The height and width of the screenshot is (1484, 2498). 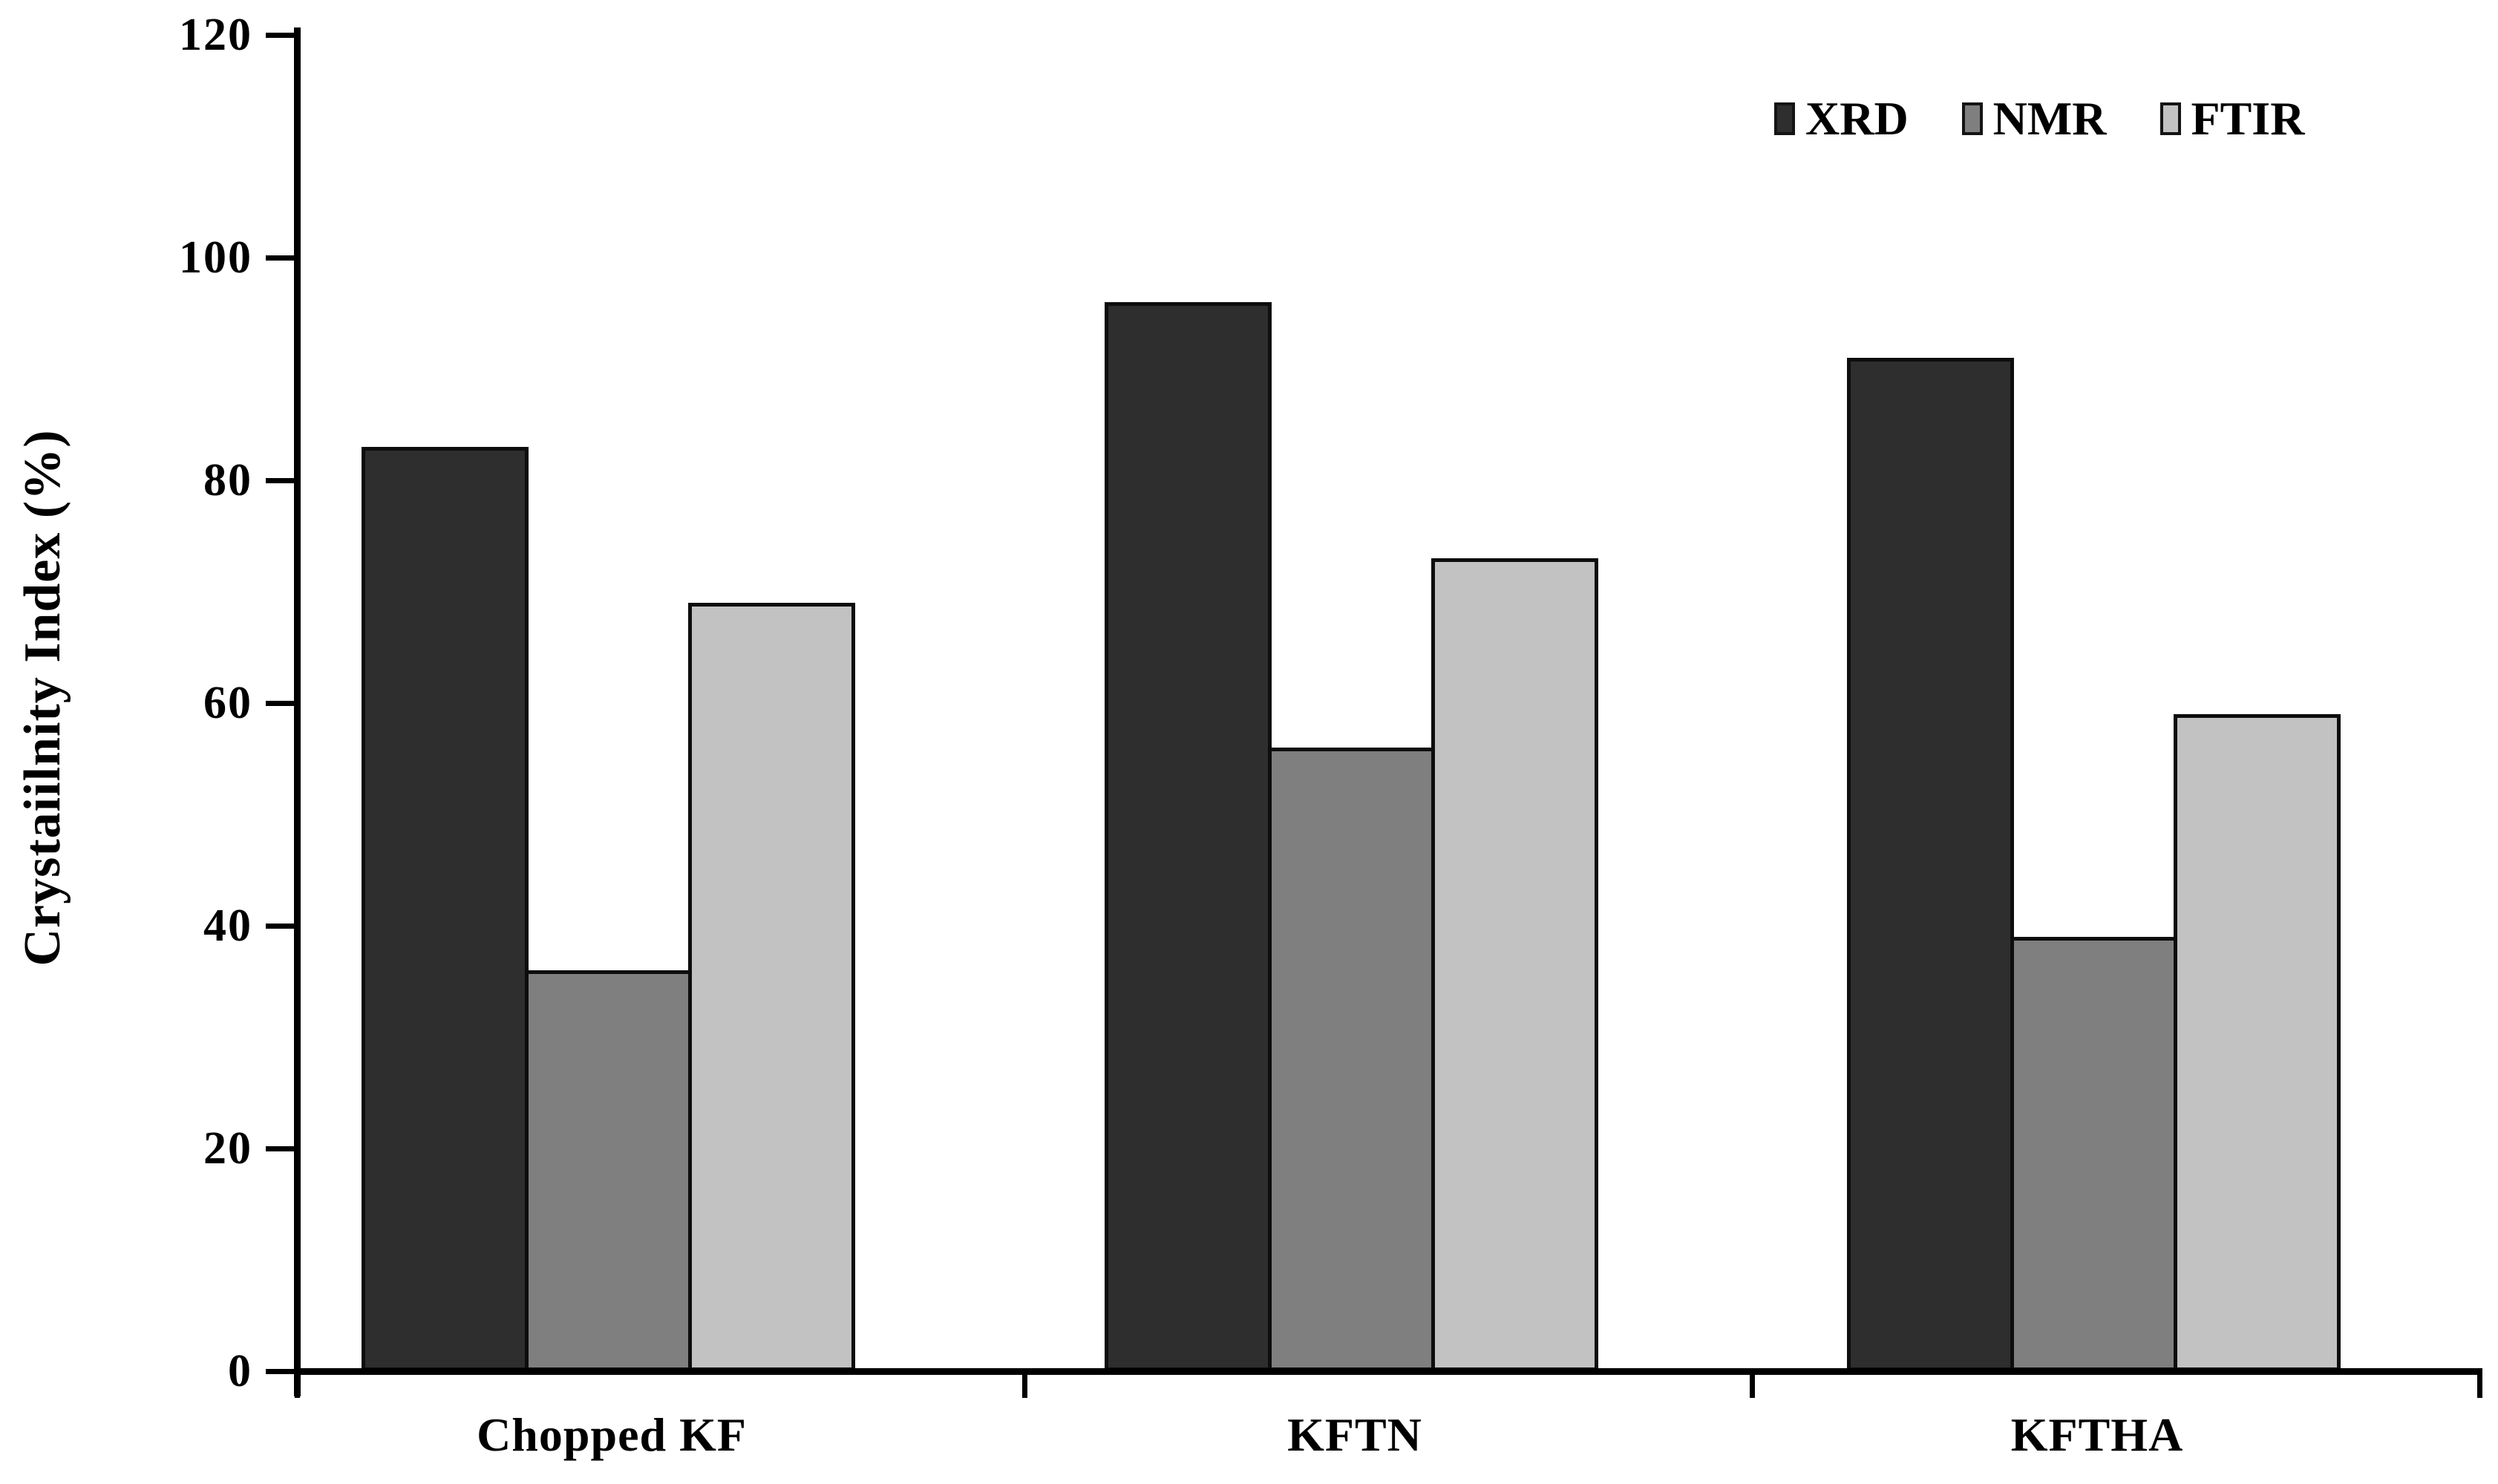 What do you see at coordinates (1785, 118) in the screenshot?
I see `legend-swatch-xrd-icon` at bounding box center [1785, 118].